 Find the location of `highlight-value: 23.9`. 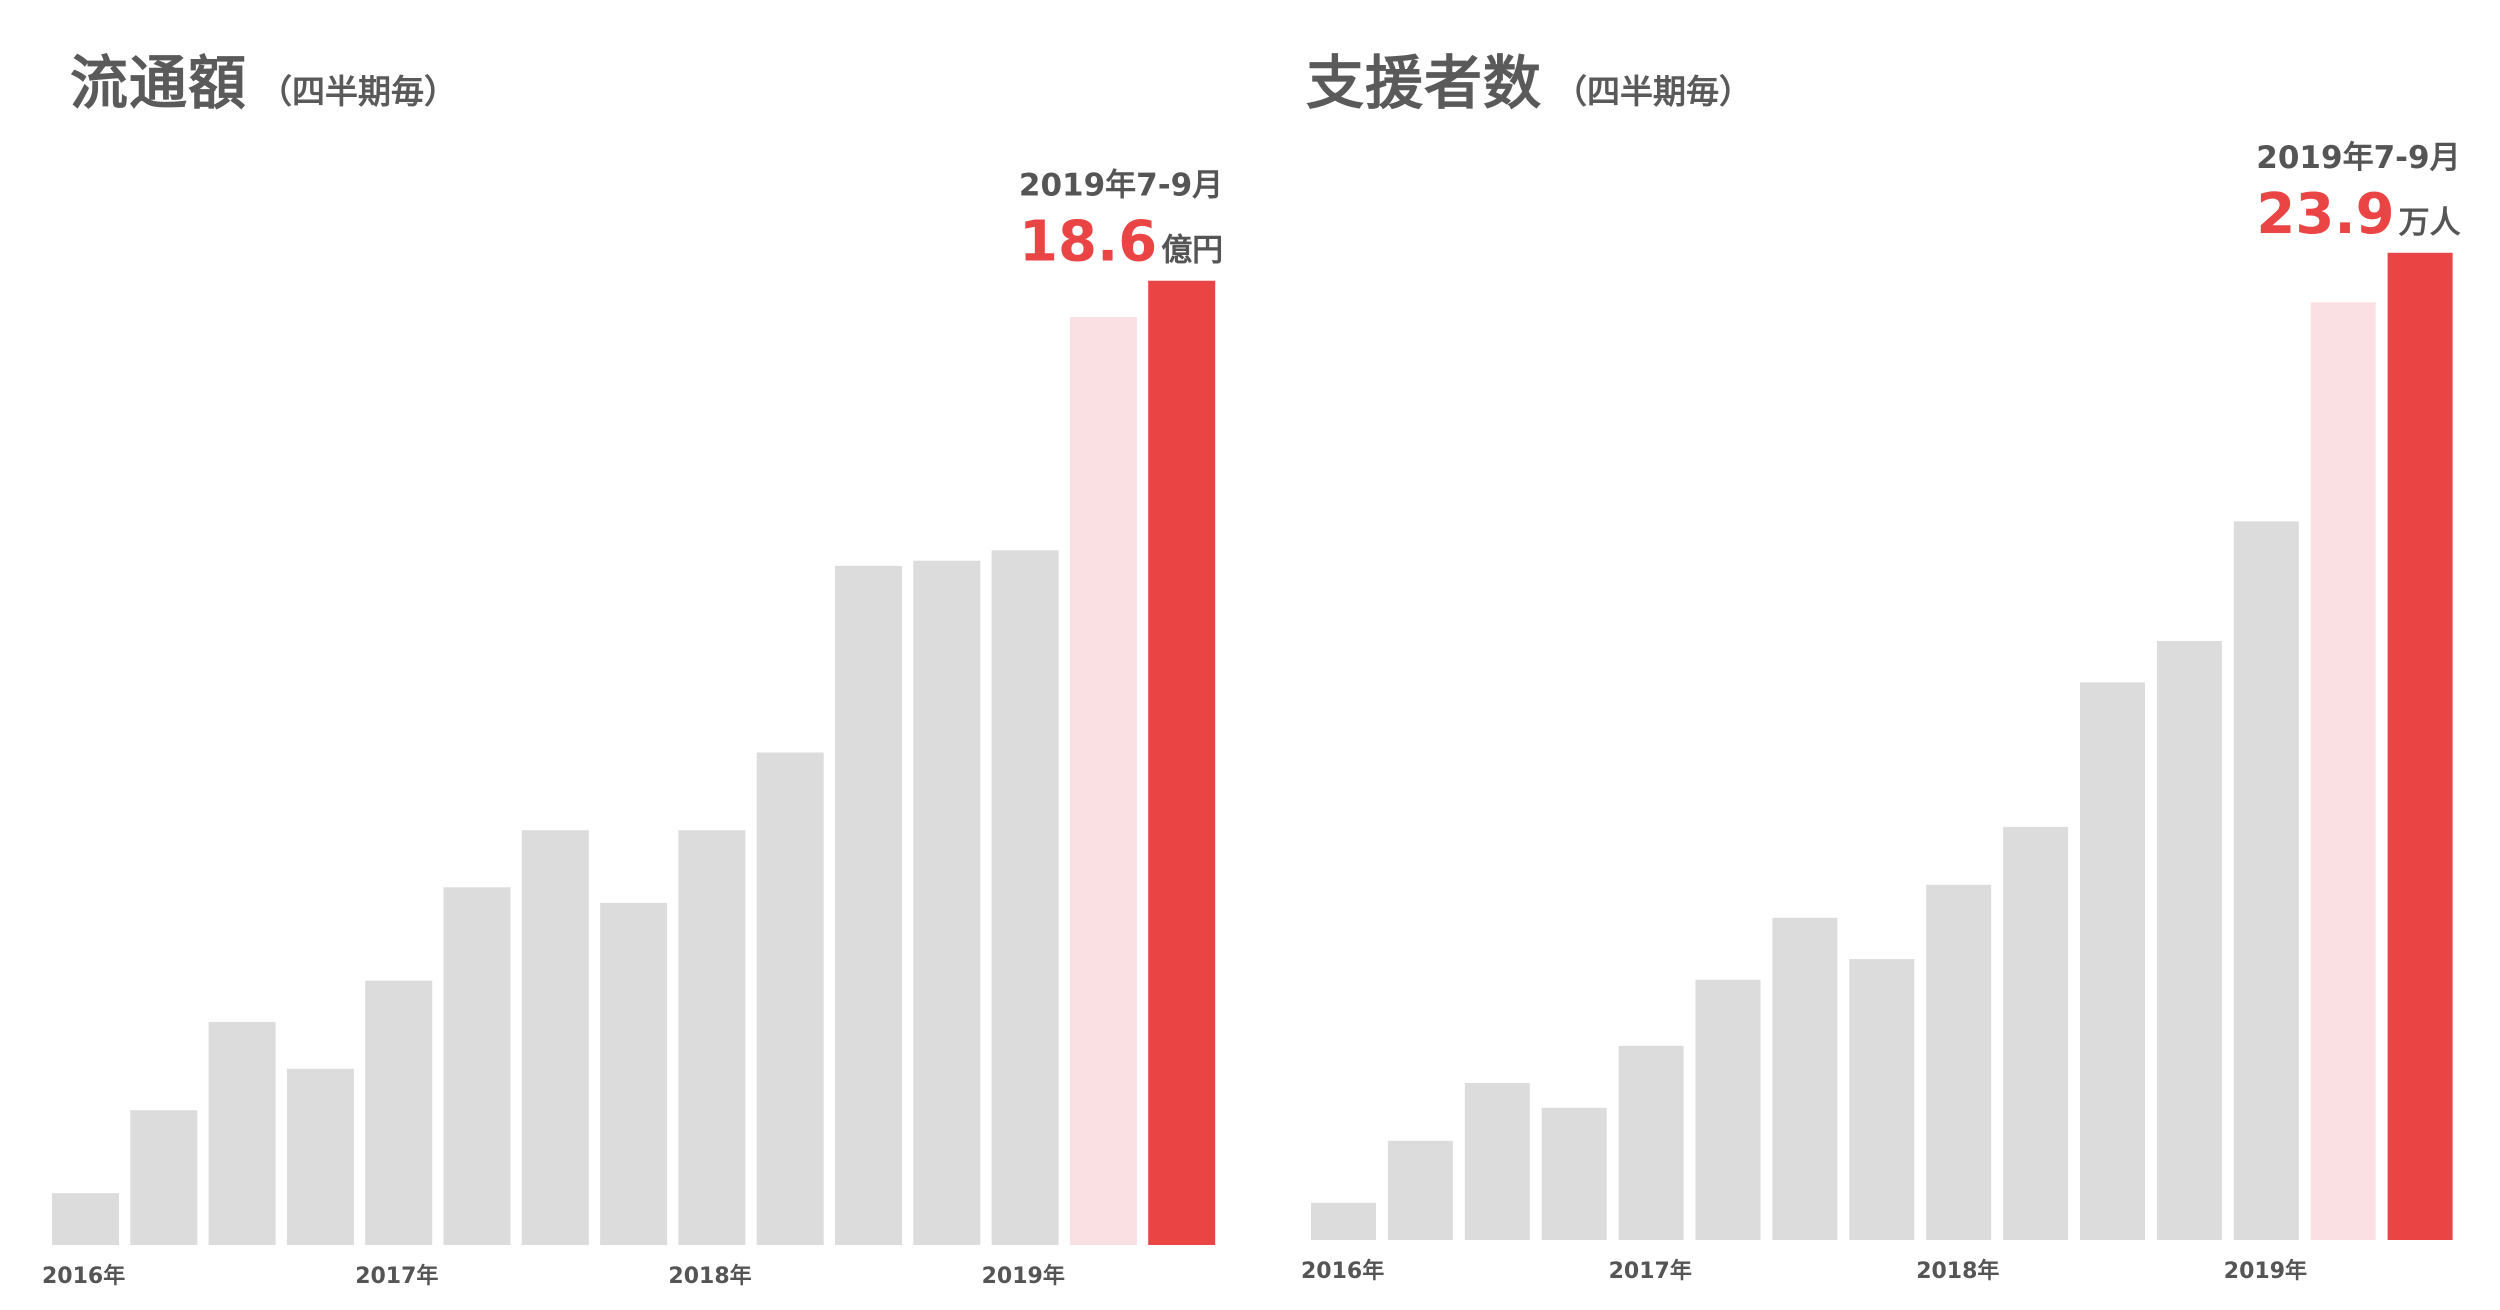

highlight-value: 23.9 is located at coordinates (2325, 214).